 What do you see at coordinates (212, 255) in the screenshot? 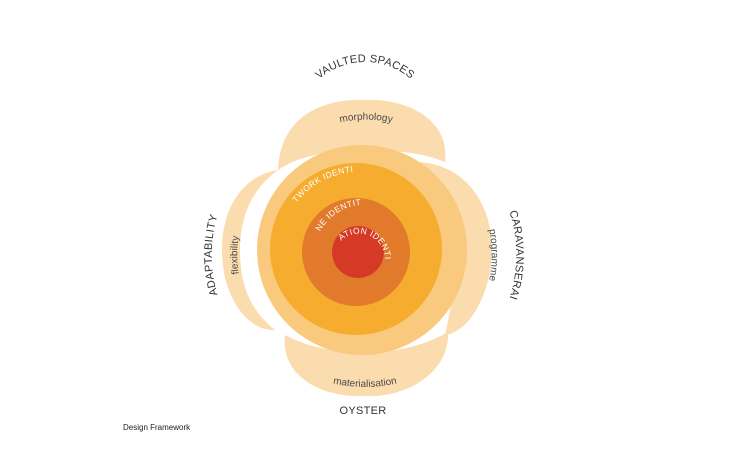
I see `label-adaptability: ADAPTABILITY` at bounding box center [212, 255].